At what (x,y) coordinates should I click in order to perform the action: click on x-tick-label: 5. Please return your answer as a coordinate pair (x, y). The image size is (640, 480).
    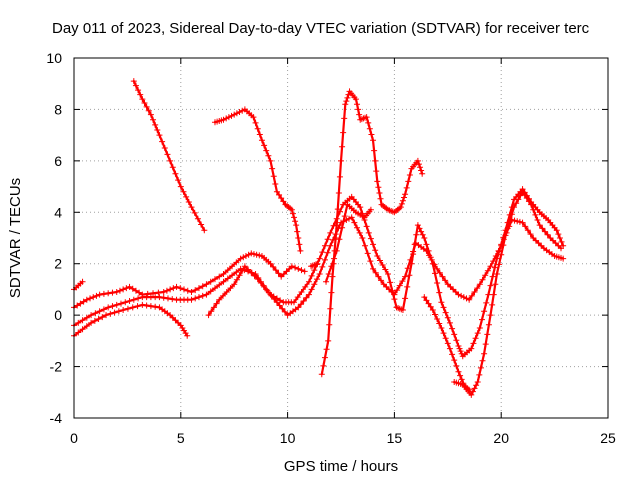
    Looking at the image, I should click on (181, 438).